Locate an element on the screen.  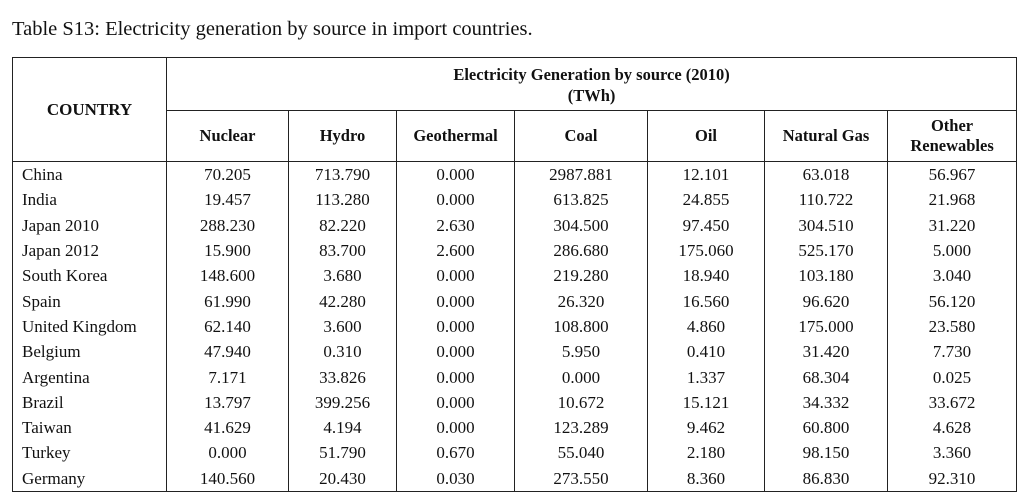
value-cell: 304.510 is located at coordinates (826, 225).